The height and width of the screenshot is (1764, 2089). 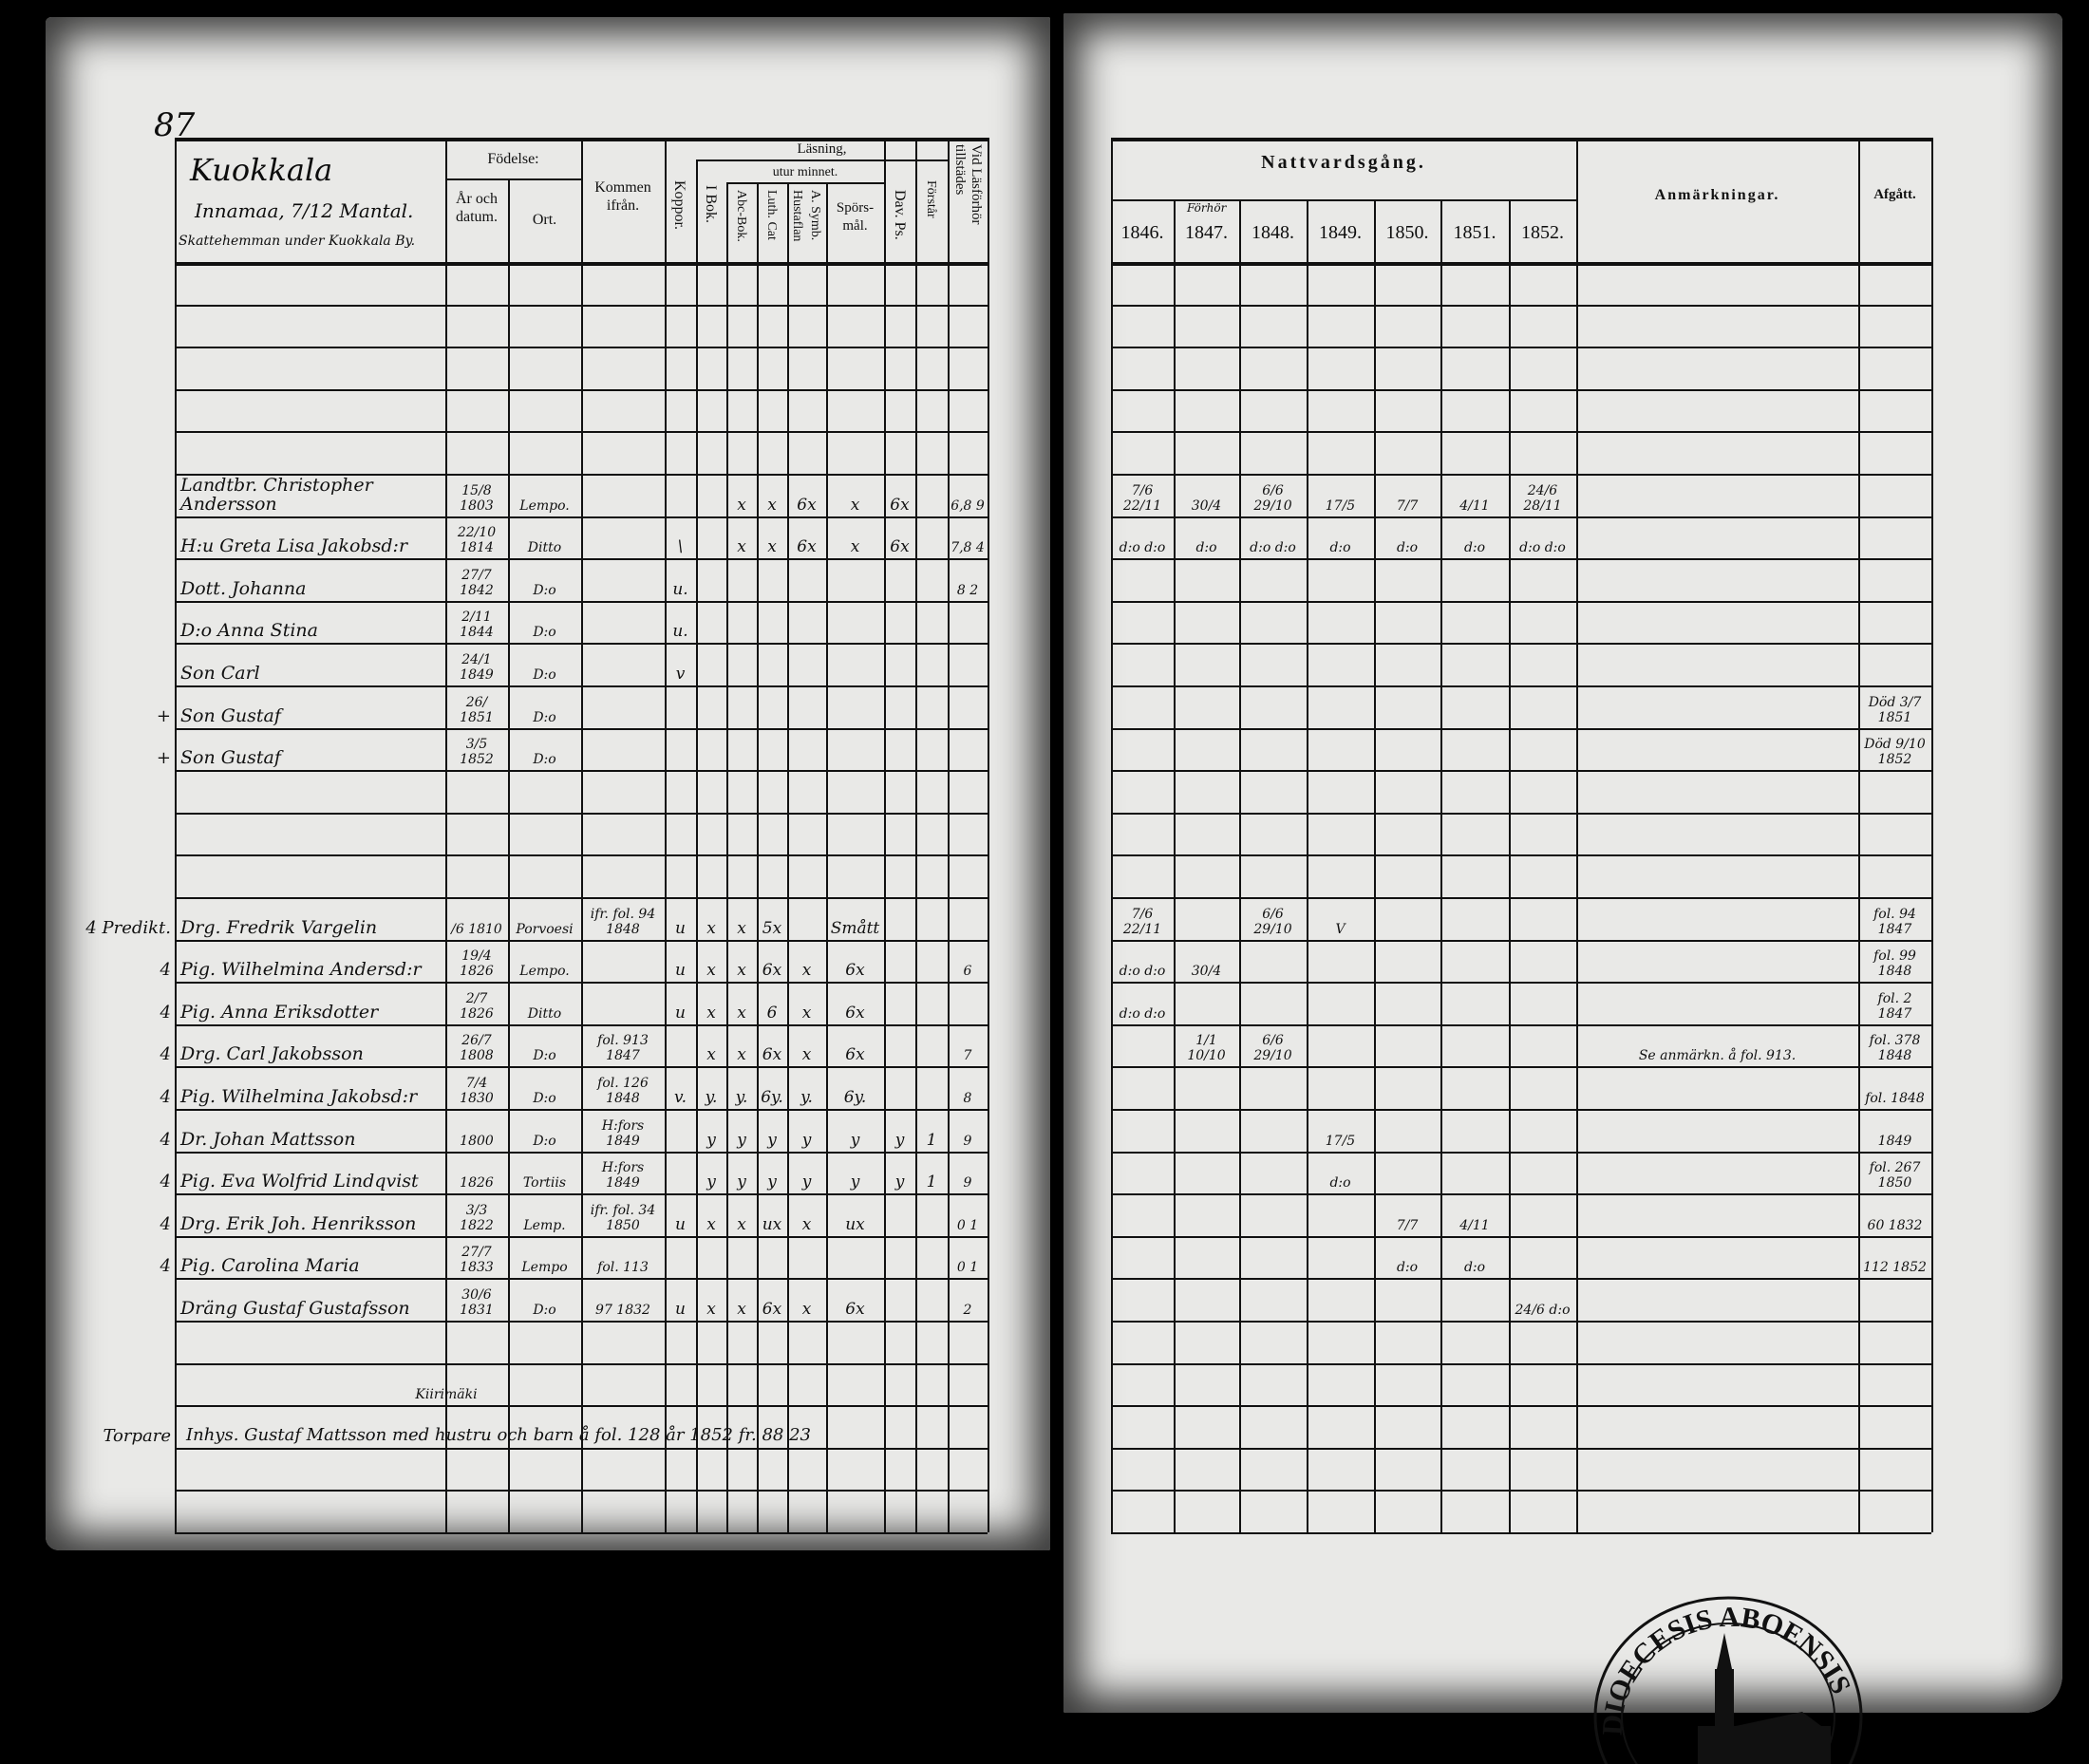 I want to click on cell-afgatt: fol. 267 1850, so click(x=1895, y=1176).